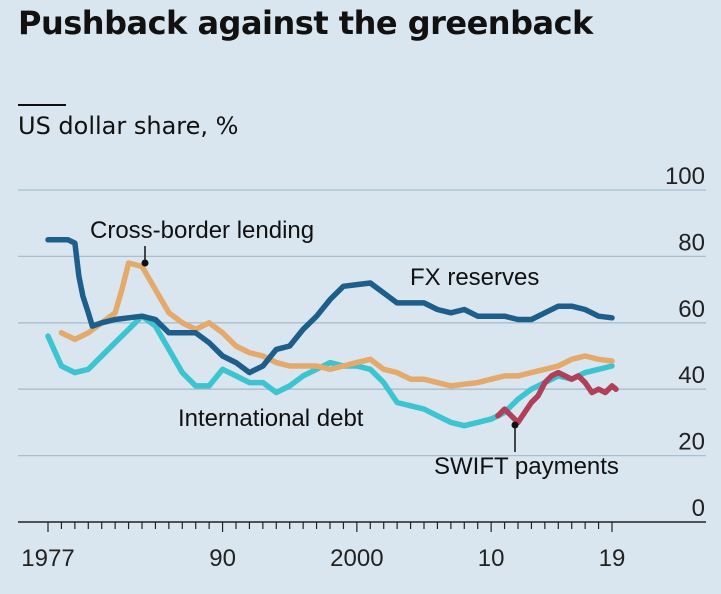  I want to click on series-line-swift-payments, so click(557, 397).